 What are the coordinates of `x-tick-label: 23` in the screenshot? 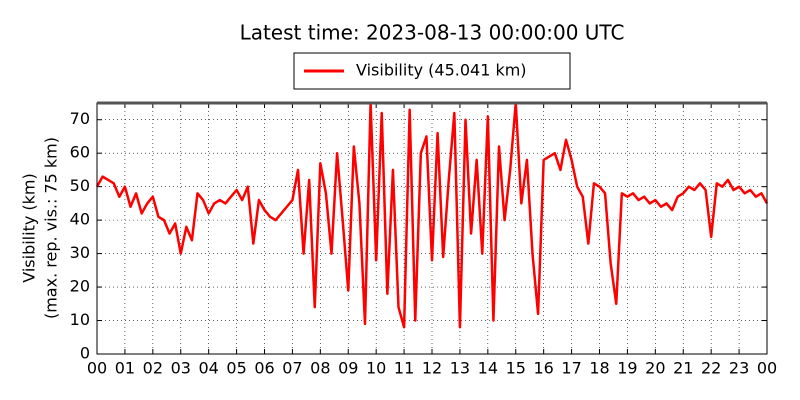 It's located at (739, 368).